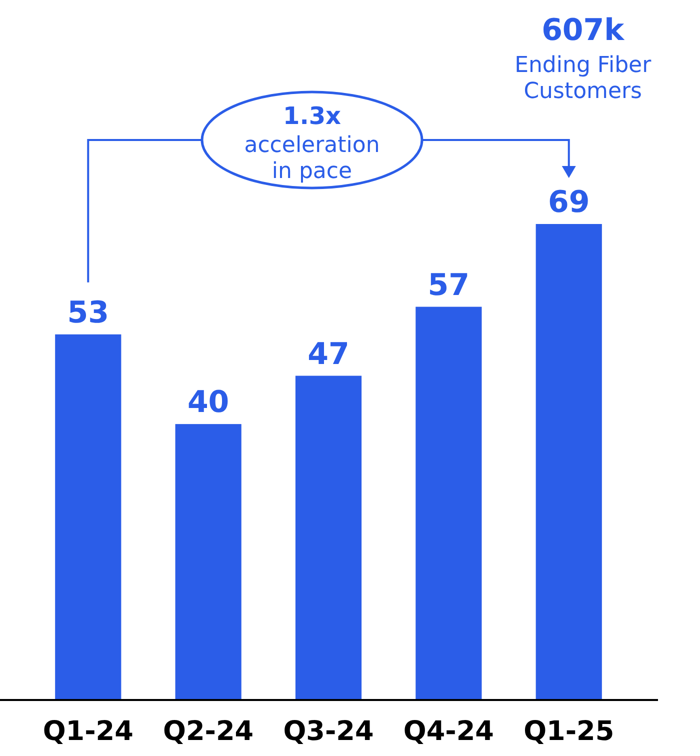  What do you see at coordinates (584, 30) in the screenshot?
I see `text: 607k` at bounding box center [584, 30].